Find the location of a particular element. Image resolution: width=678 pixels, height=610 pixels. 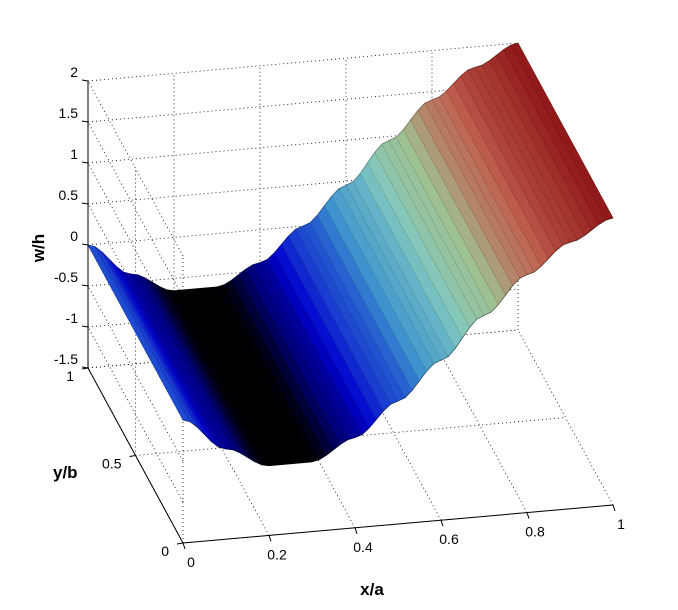

z-tick-label: 0 is located at coordinates (74, 236).